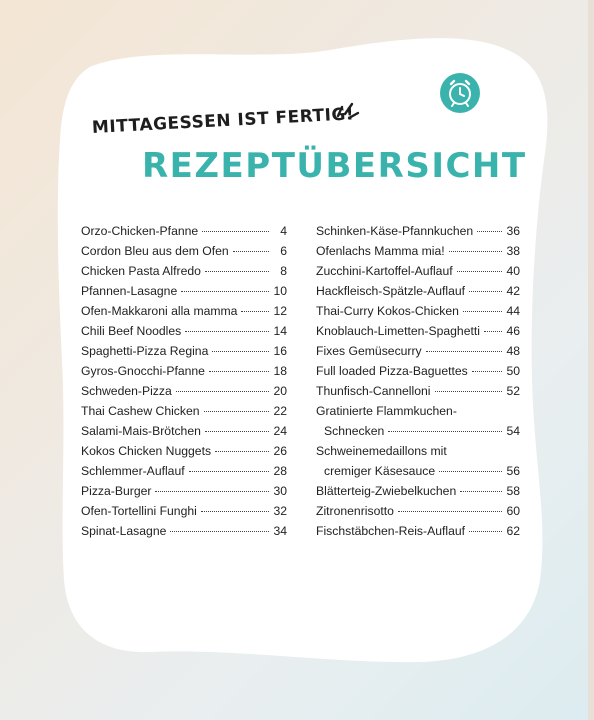 The height and width of the screenshot is (720, 594). Describe the element at coordinates (355, 511) in the screenshot. I see `toc-entry-title: Zitronenrisotto` at that location.